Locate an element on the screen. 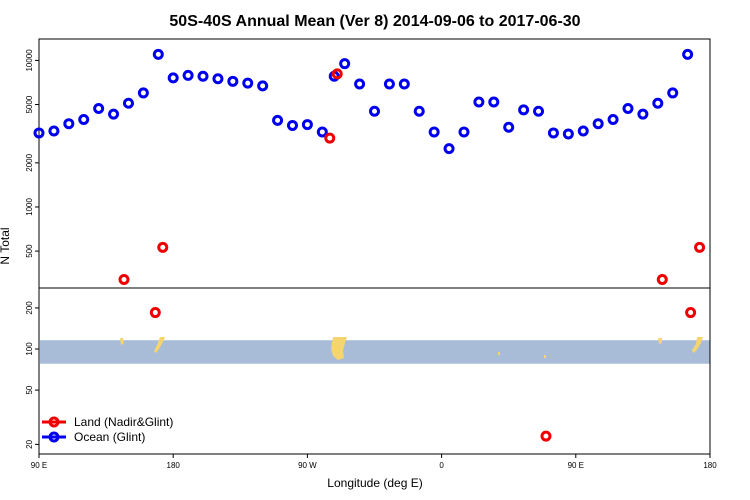 The height and width of the screenshot is (500, 750). y-axis-label: N Total is located at coordinates (6, 245).